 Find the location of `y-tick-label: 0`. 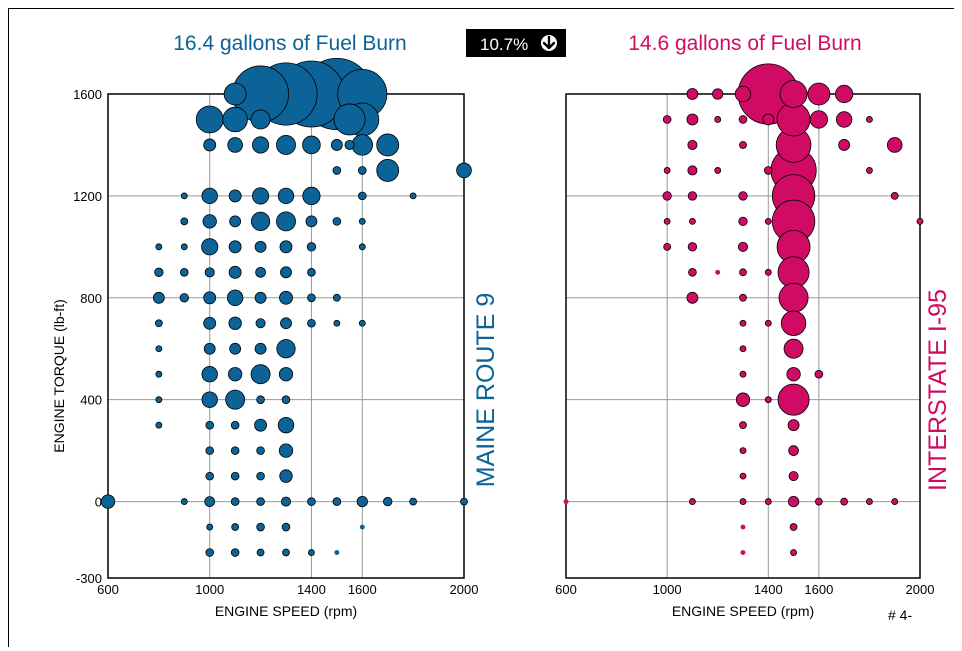

y-tick-label: 0 is located at coordinates (98, 502).